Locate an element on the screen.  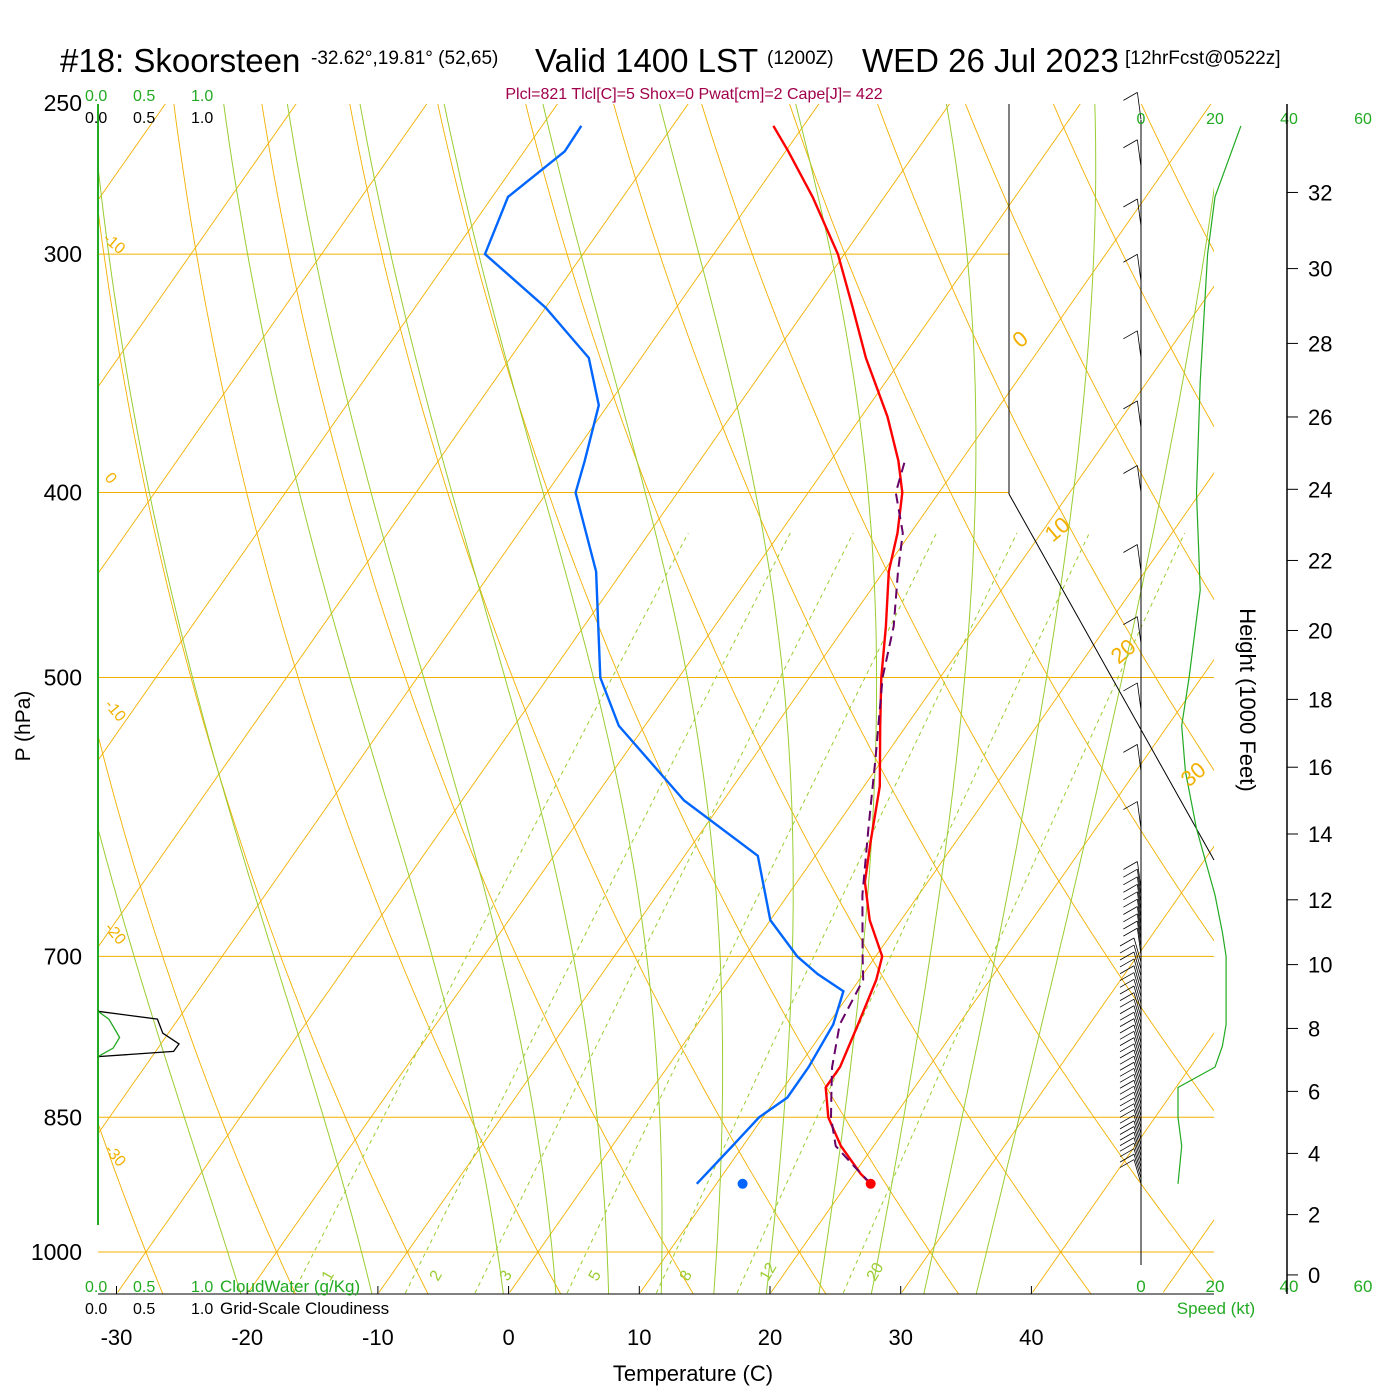
speed-tick-top: 20 is located at coordinates (1215, 119).